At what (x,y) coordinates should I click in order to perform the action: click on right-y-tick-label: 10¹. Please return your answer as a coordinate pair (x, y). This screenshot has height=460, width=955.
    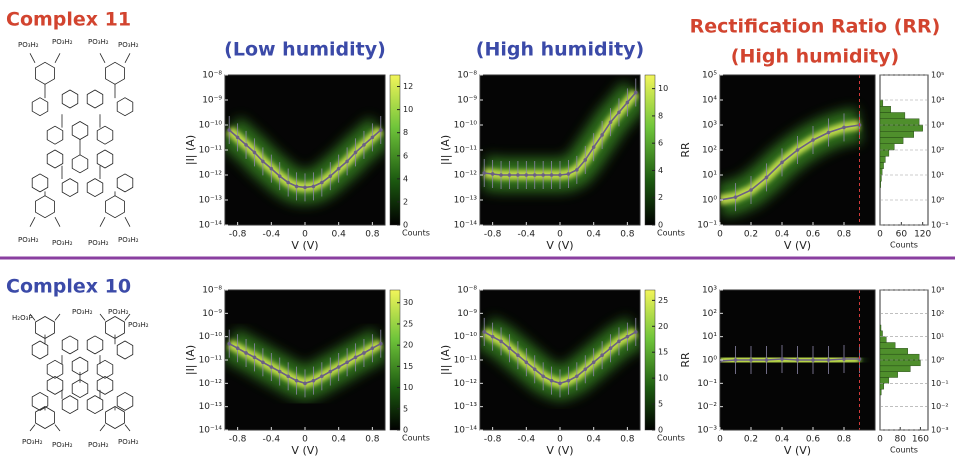
    Looking at the image, I should click on (937, 336).